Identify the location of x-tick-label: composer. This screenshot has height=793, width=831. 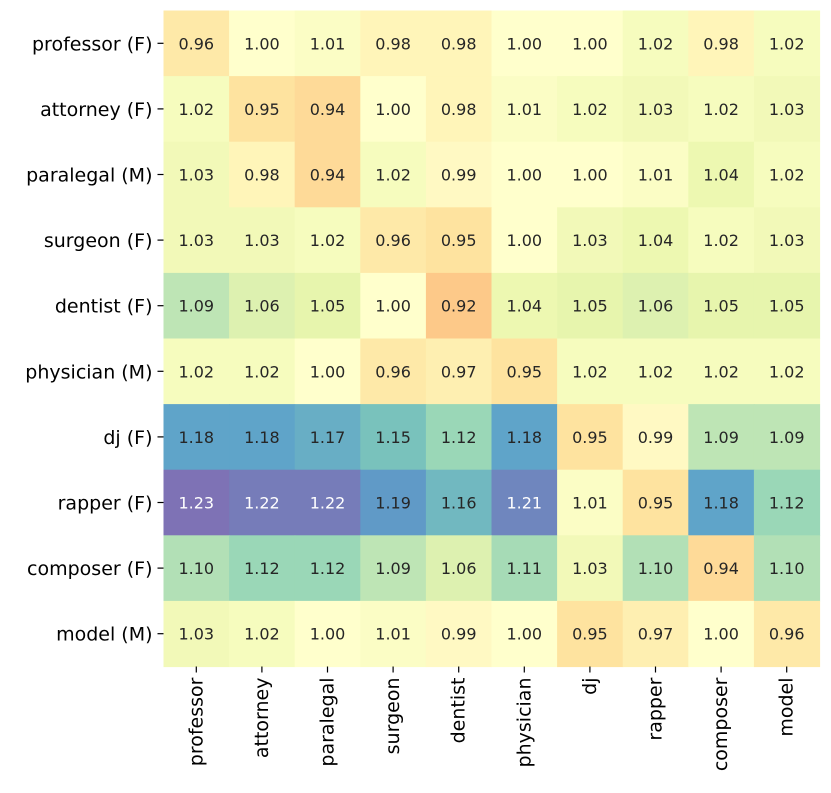
(721, 724).